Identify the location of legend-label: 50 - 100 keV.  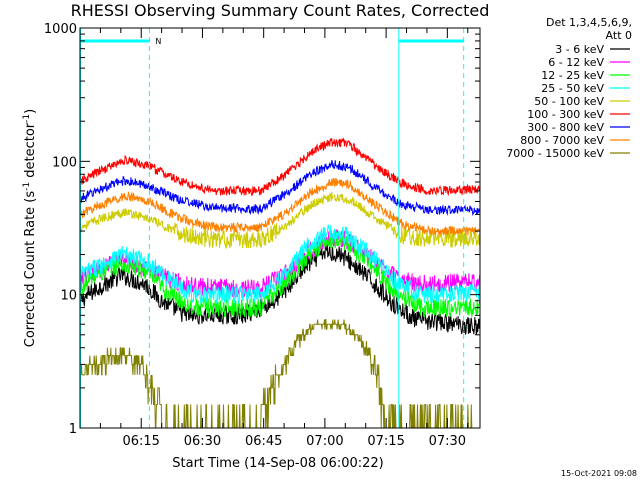
(569, 101).